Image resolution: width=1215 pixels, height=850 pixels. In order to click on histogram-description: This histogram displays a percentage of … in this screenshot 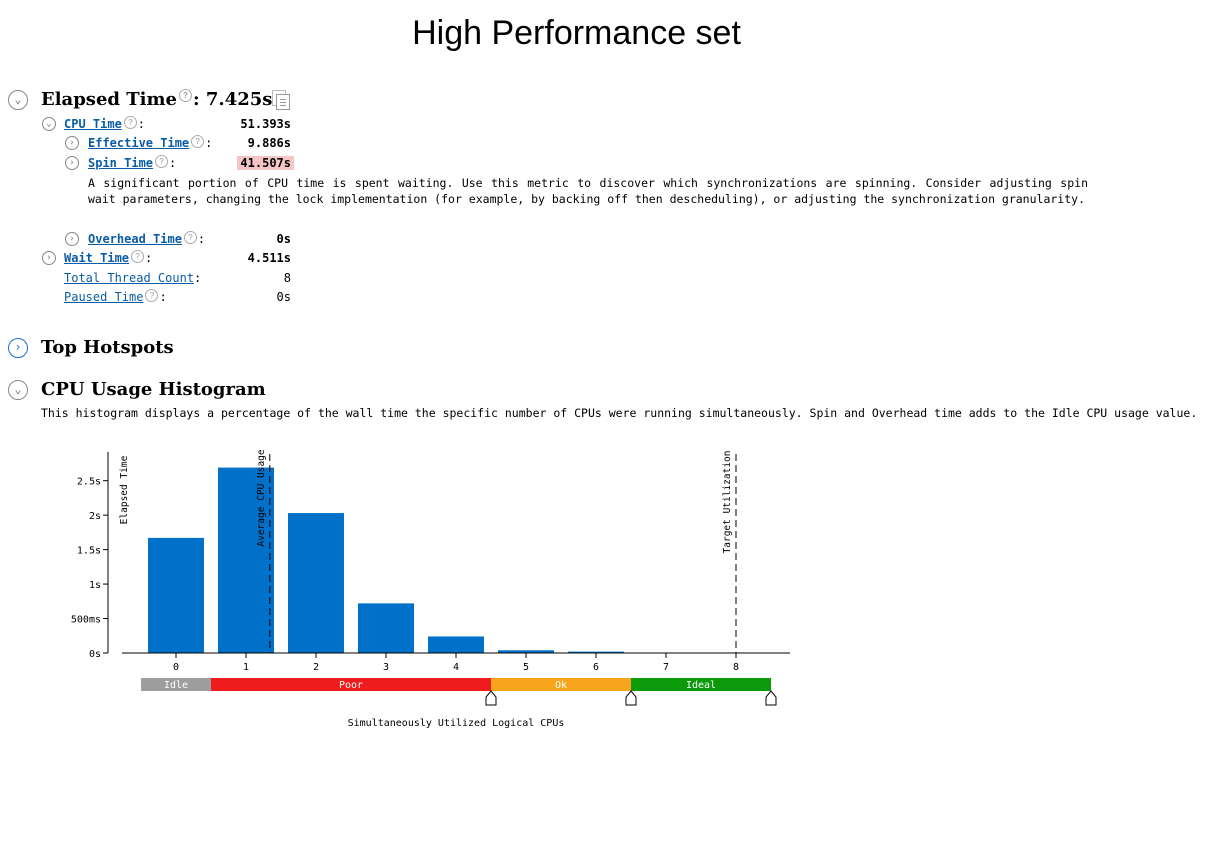, I will do `click(619, 413)`.